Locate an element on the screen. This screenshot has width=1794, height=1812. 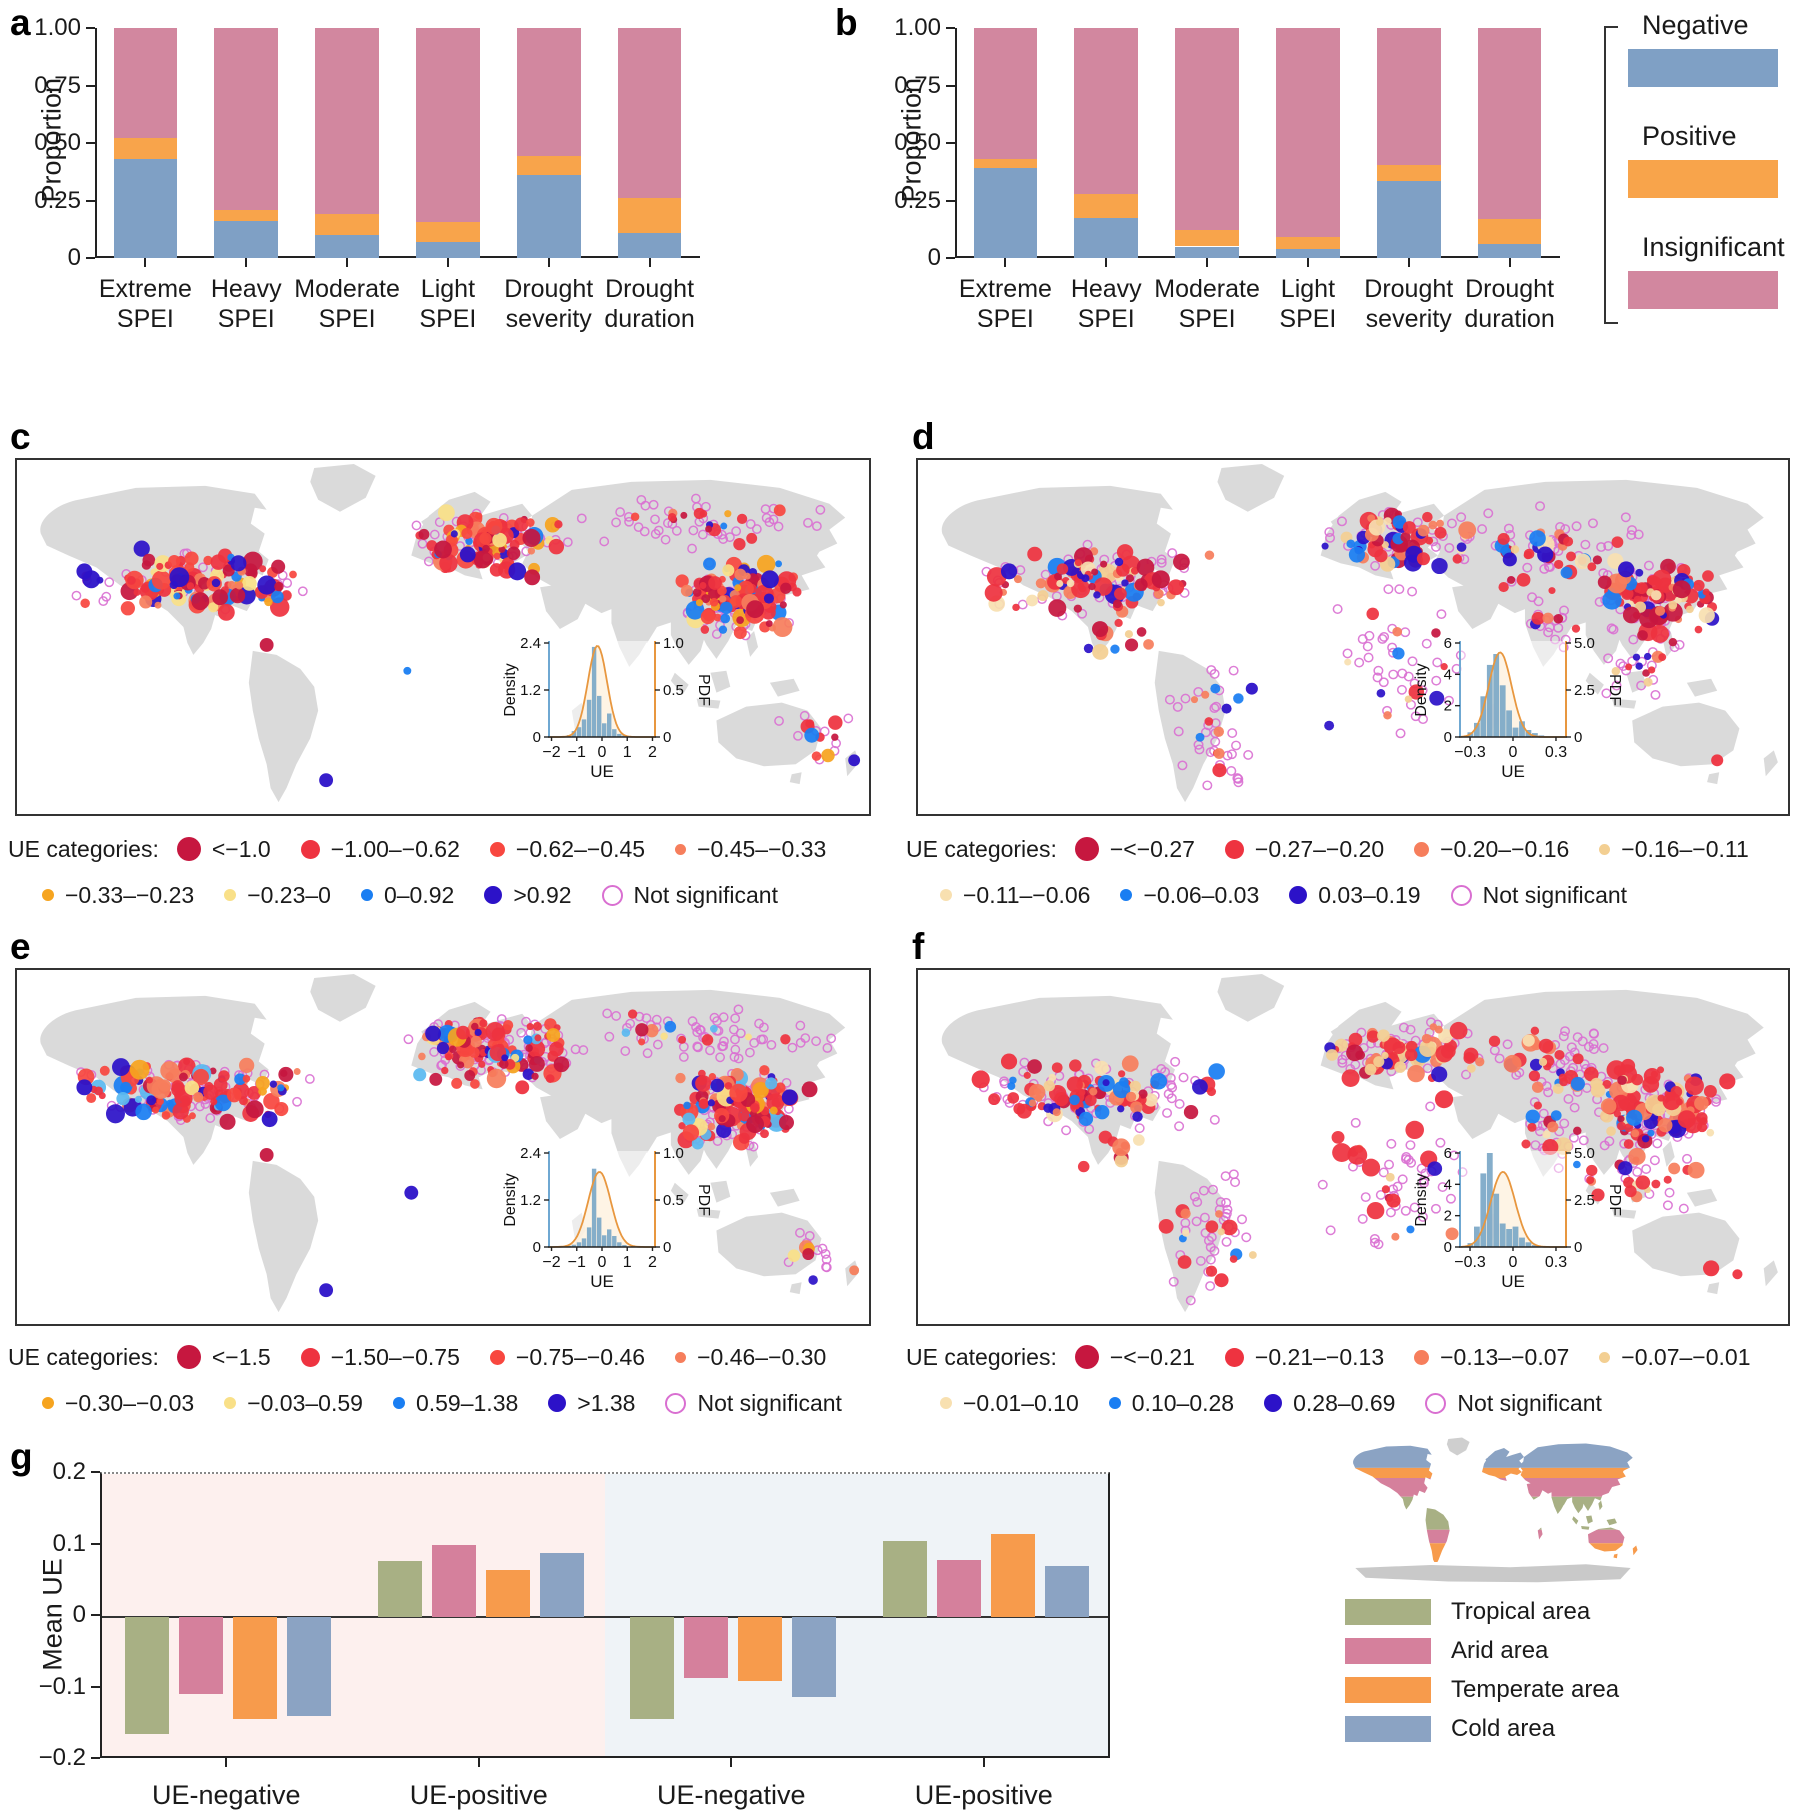
x-tick-label: 2 is located at coordinates (652, 1262).